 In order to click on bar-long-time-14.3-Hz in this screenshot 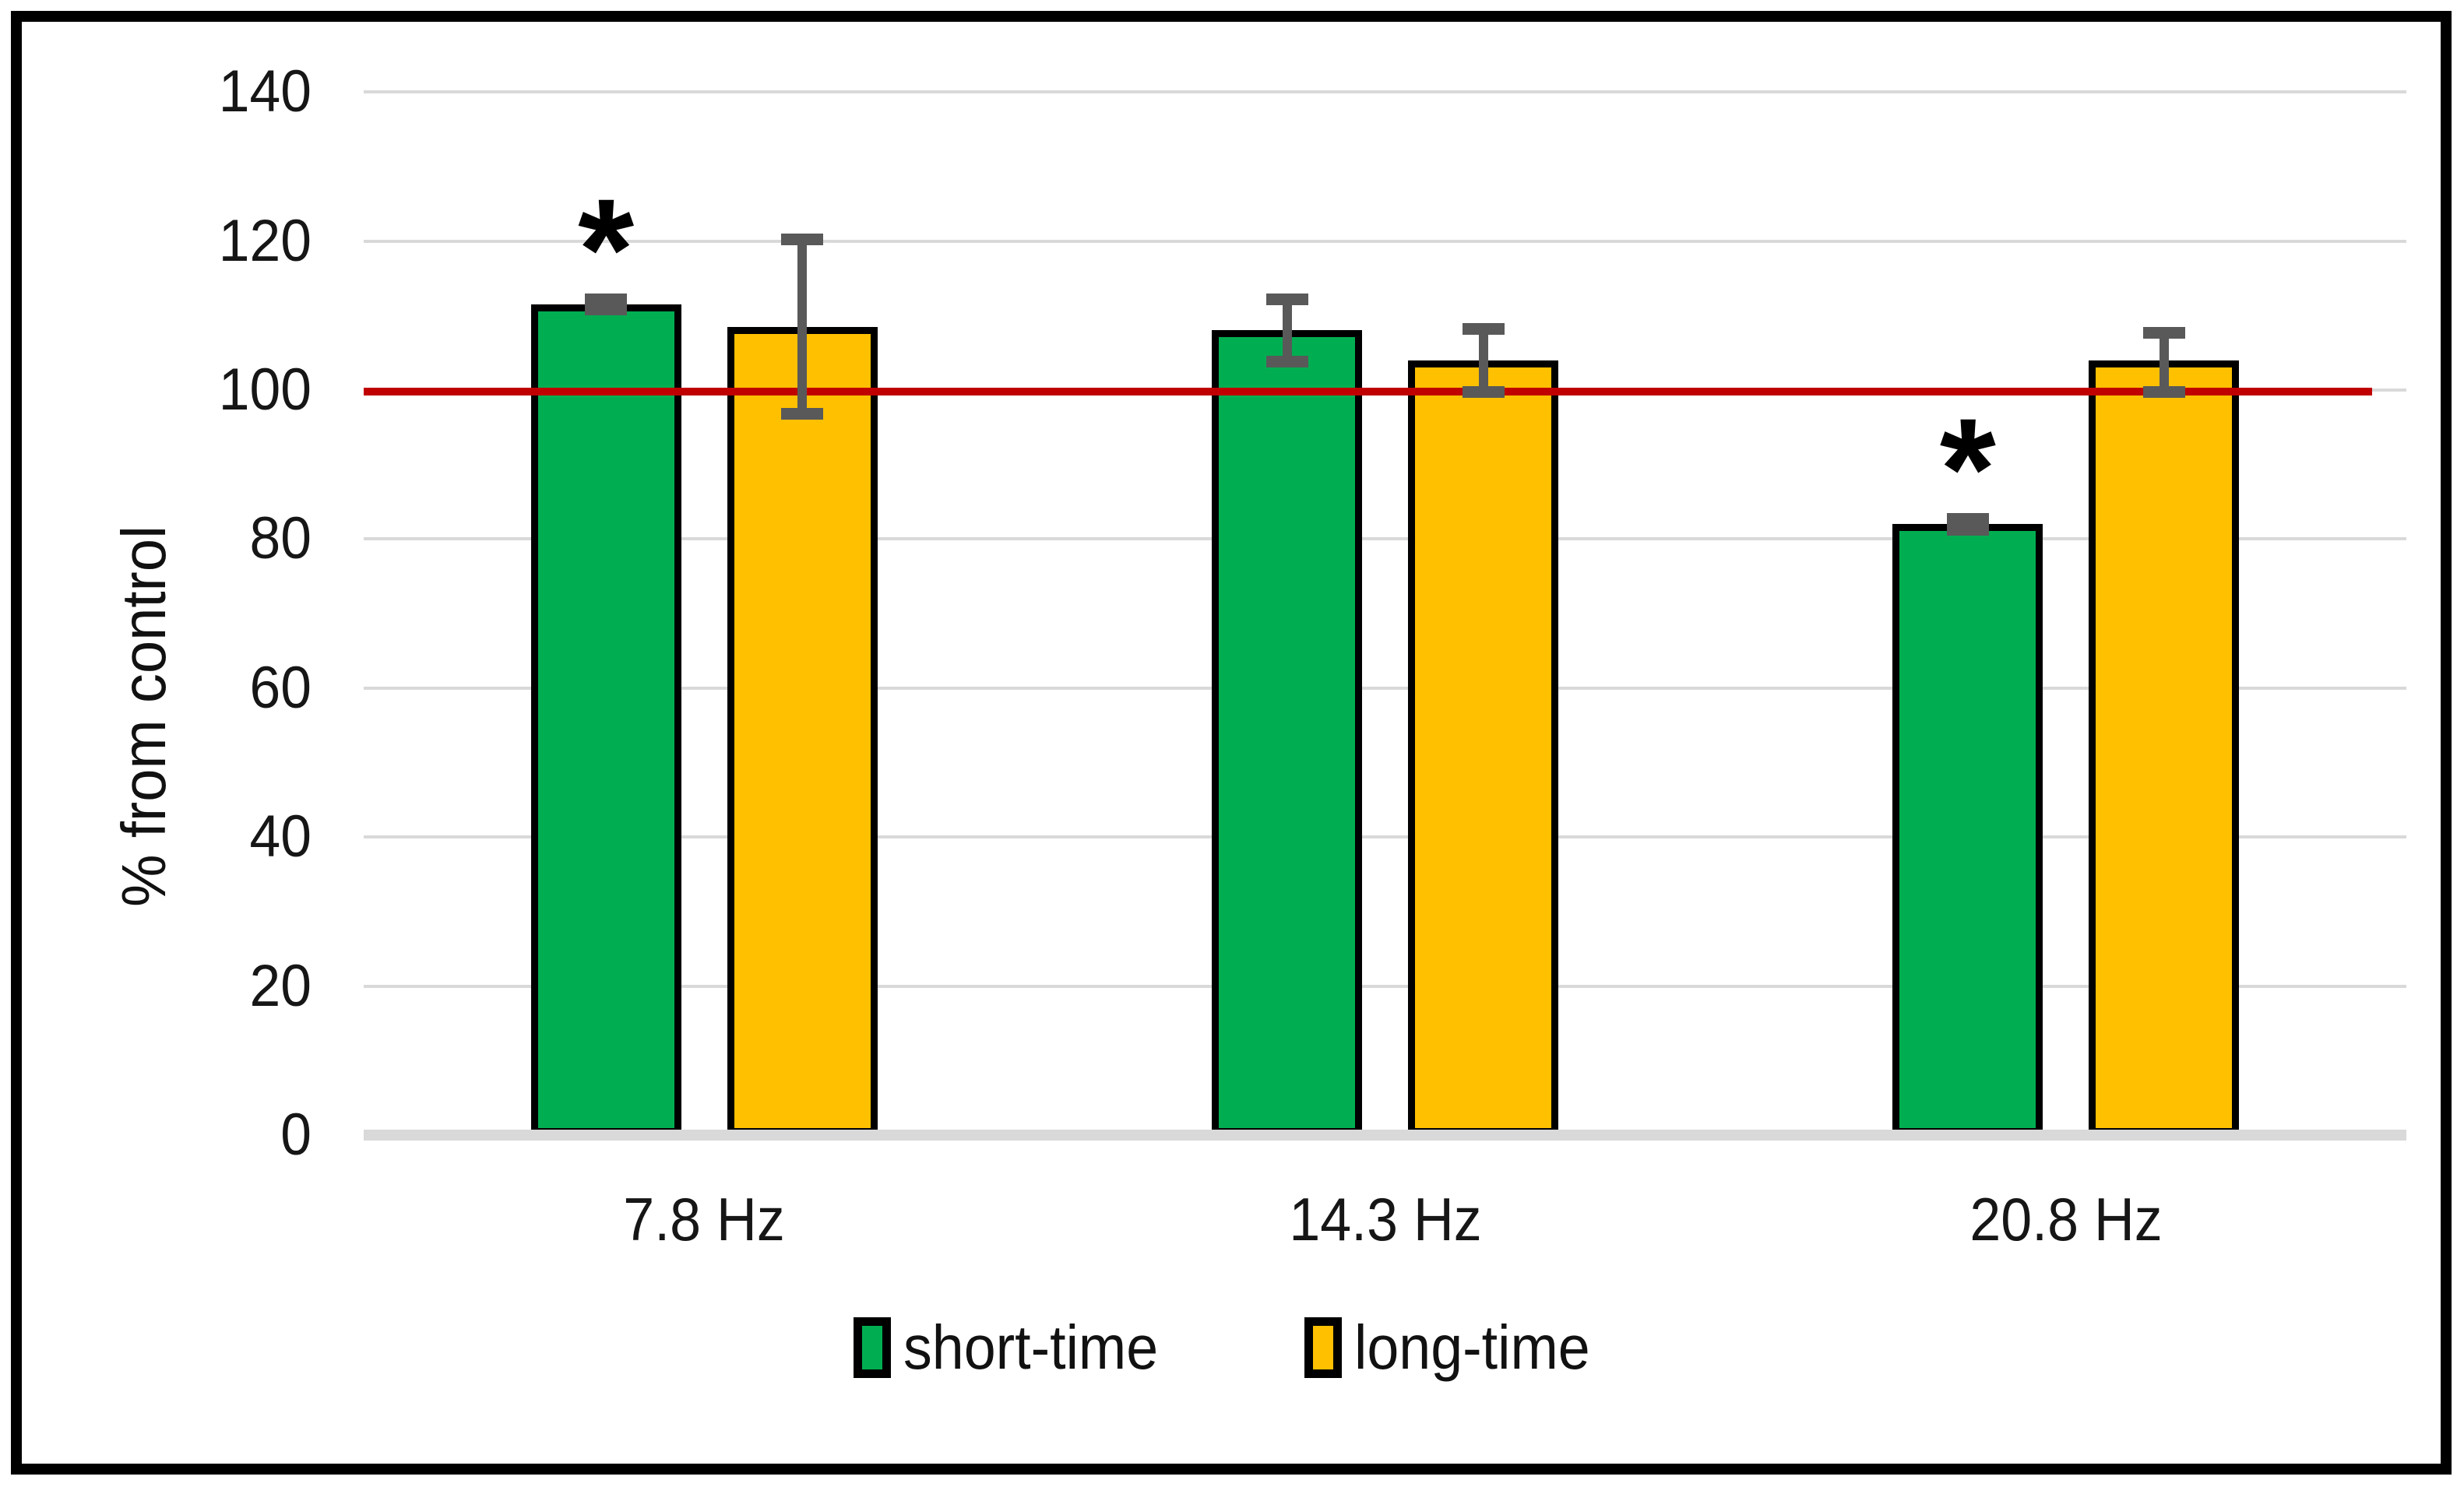, I will do `click(1483, 747)`.